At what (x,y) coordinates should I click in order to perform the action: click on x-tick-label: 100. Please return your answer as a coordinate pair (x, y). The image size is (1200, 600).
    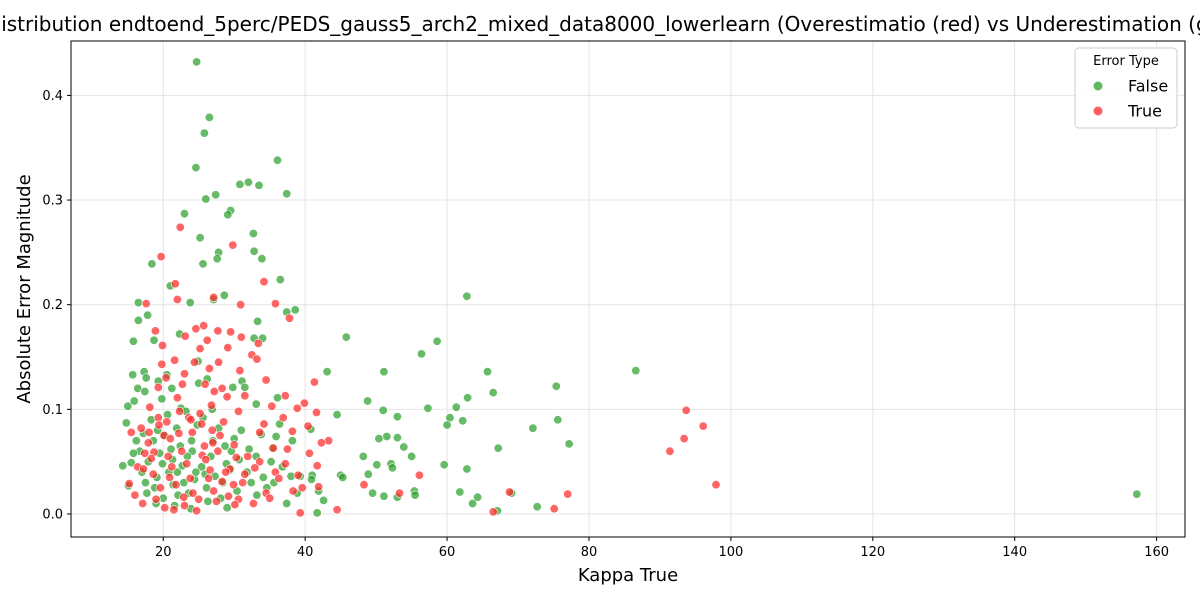
    Looking at the image, I should click on (730, 552).